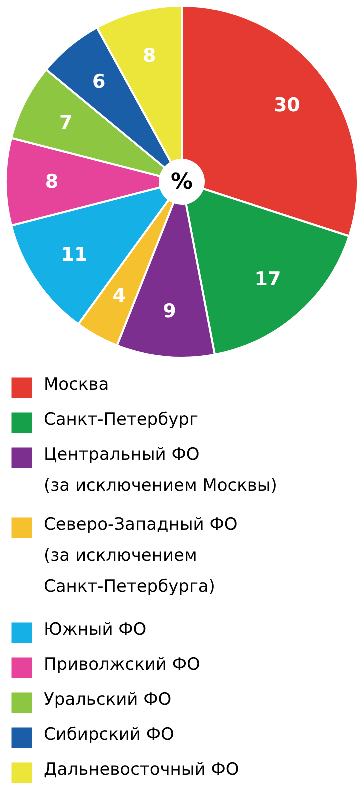 This screenshot has width=364, height=800. What do you see at coordinates (268, 279) in the screenshot?
I see `data-label: 17` at bounding box center [268, 279].